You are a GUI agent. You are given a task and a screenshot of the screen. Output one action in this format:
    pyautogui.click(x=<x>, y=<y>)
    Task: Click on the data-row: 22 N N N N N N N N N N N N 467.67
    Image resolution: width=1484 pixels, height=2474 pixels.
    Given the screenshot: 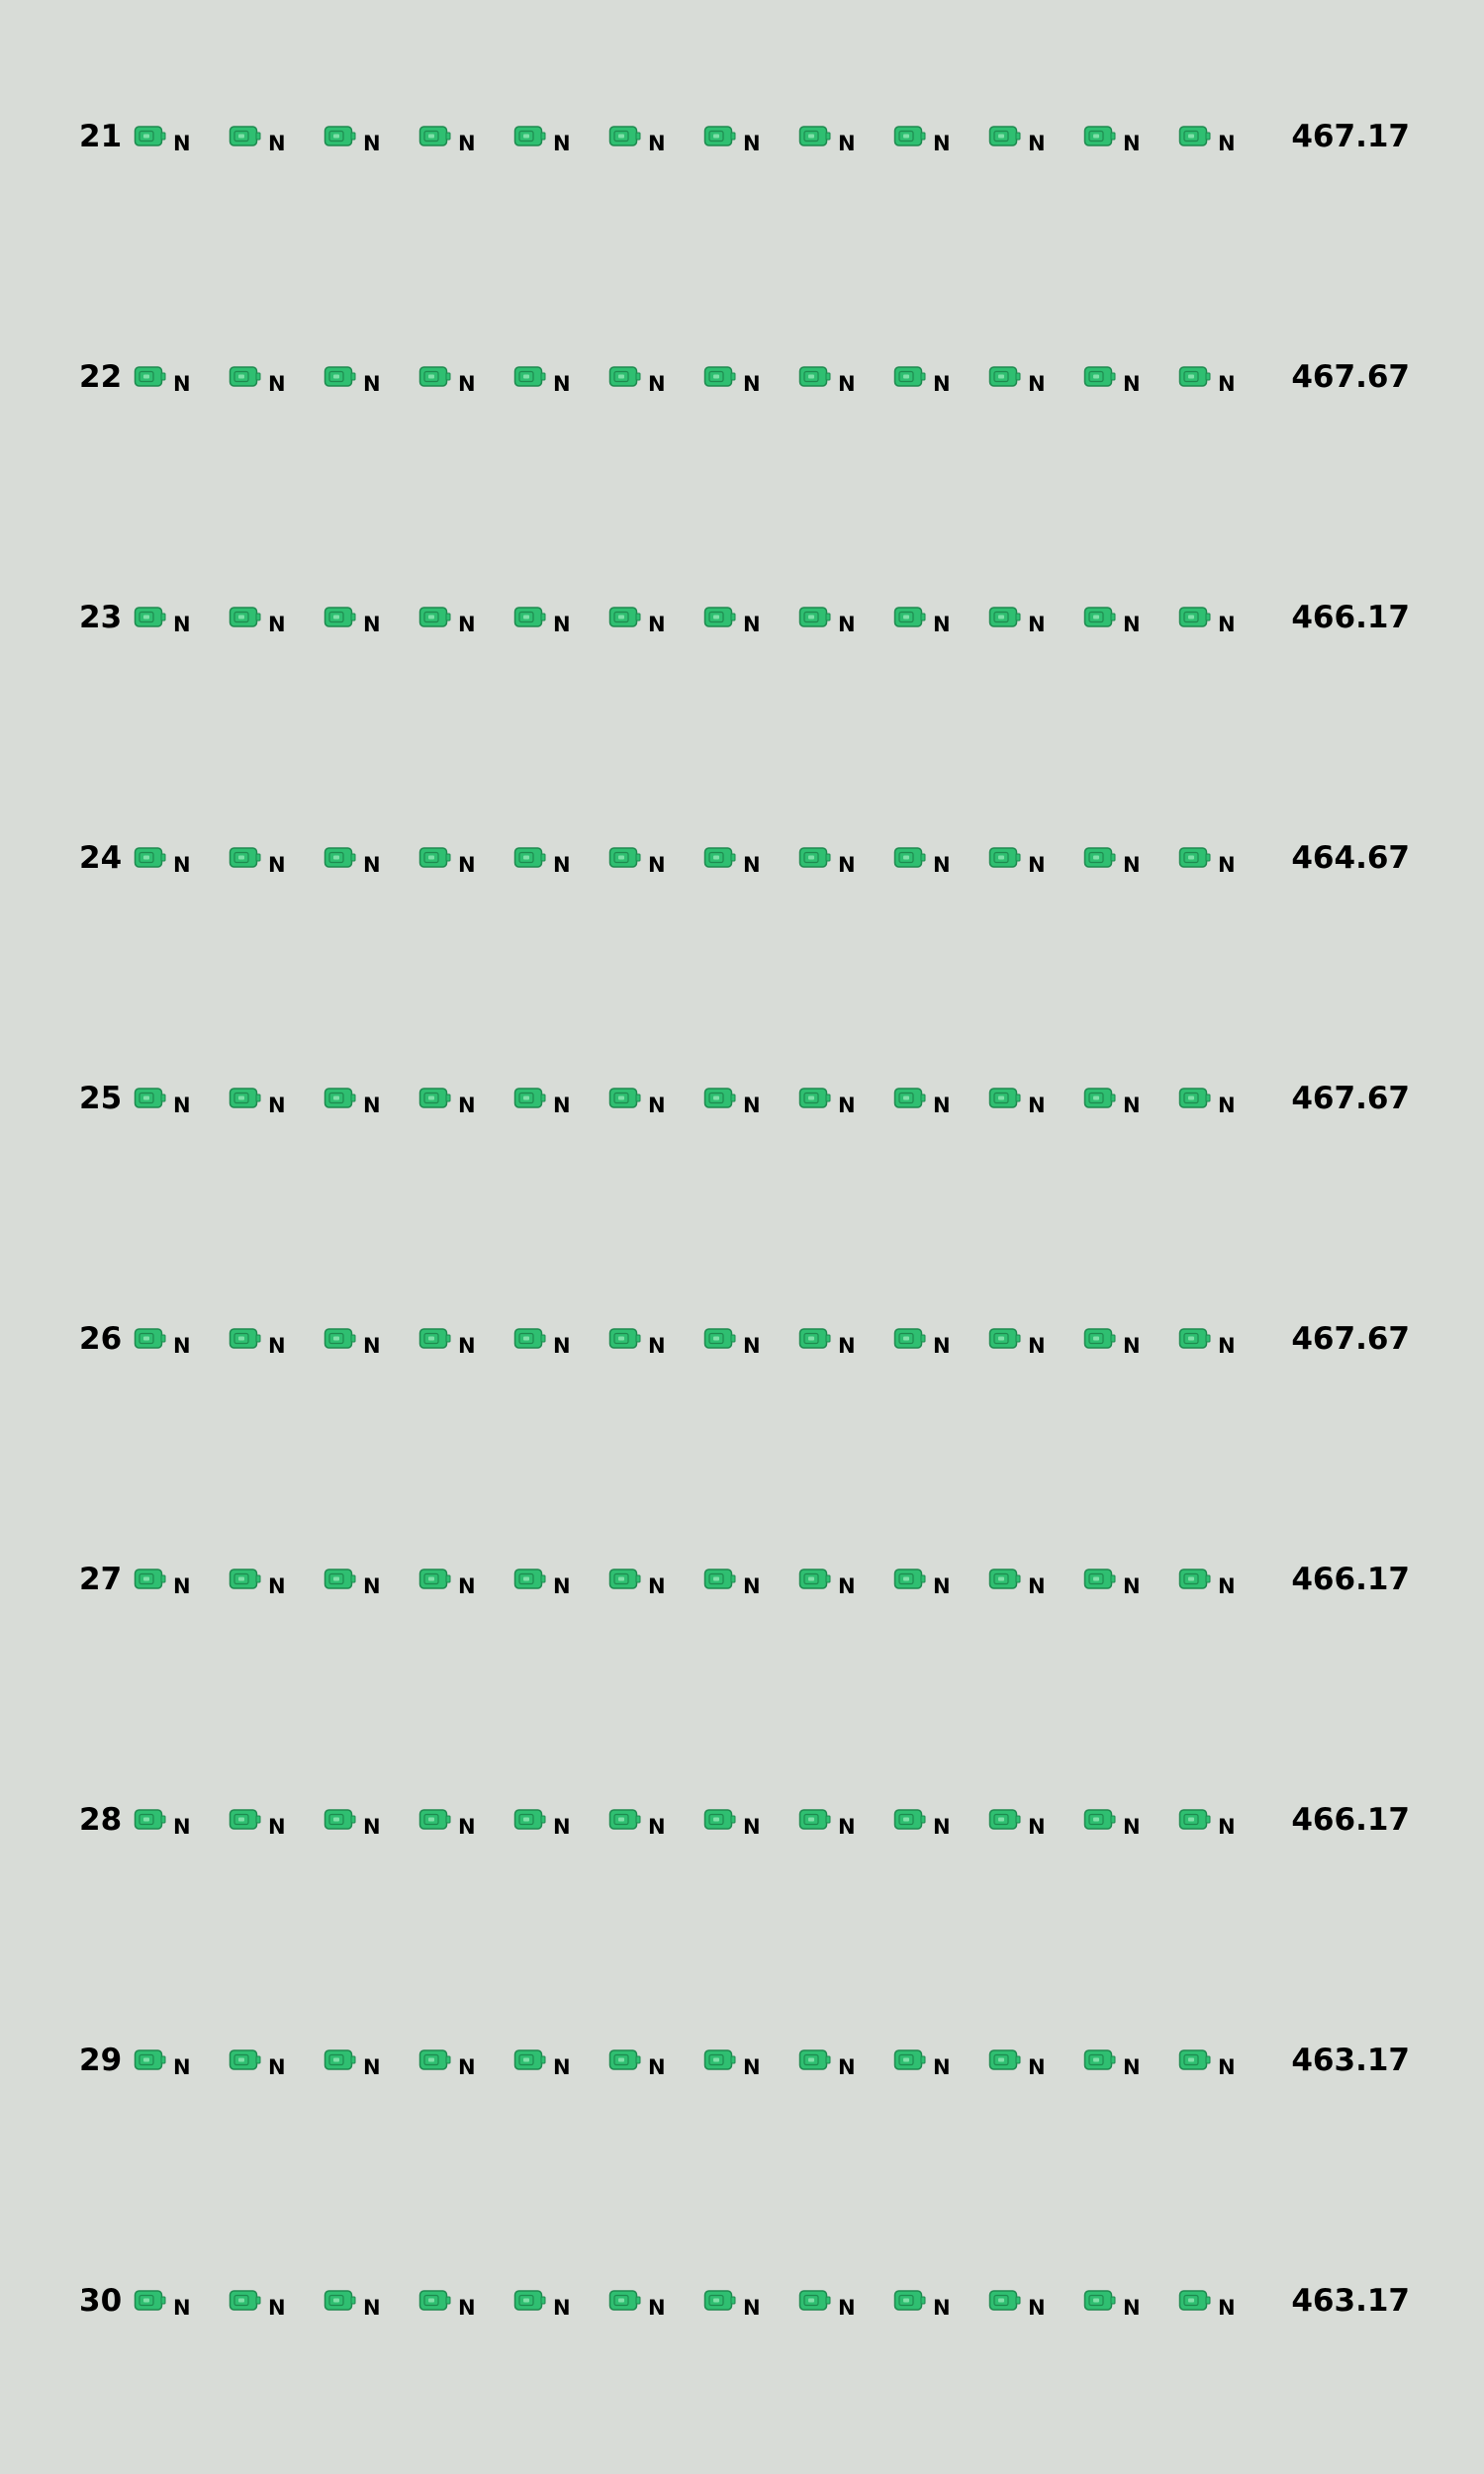 What is the action you would take?
    pyautogui.click(x=742, y=377)
    